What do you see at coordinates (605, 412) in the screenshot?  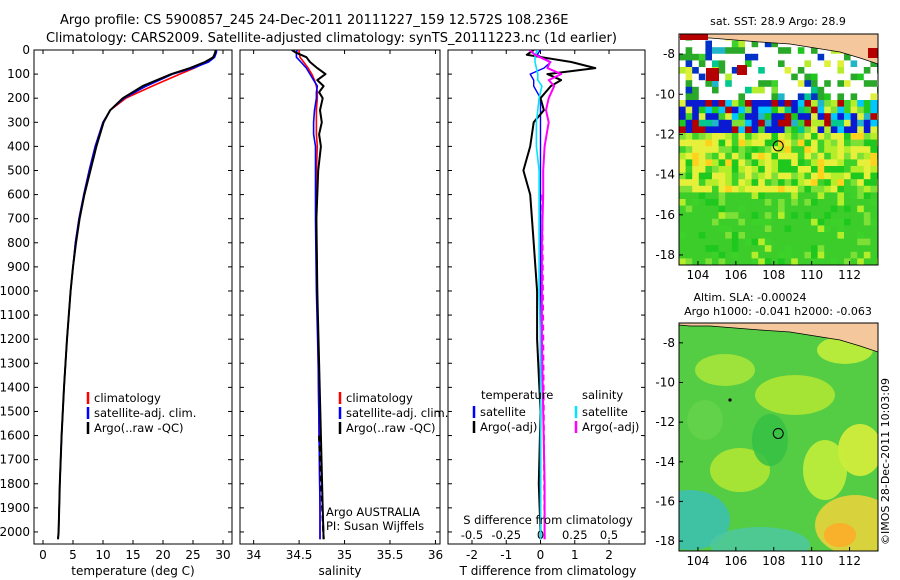 I see `difference-legend-label: satellite` at bounding box center [605, 412].